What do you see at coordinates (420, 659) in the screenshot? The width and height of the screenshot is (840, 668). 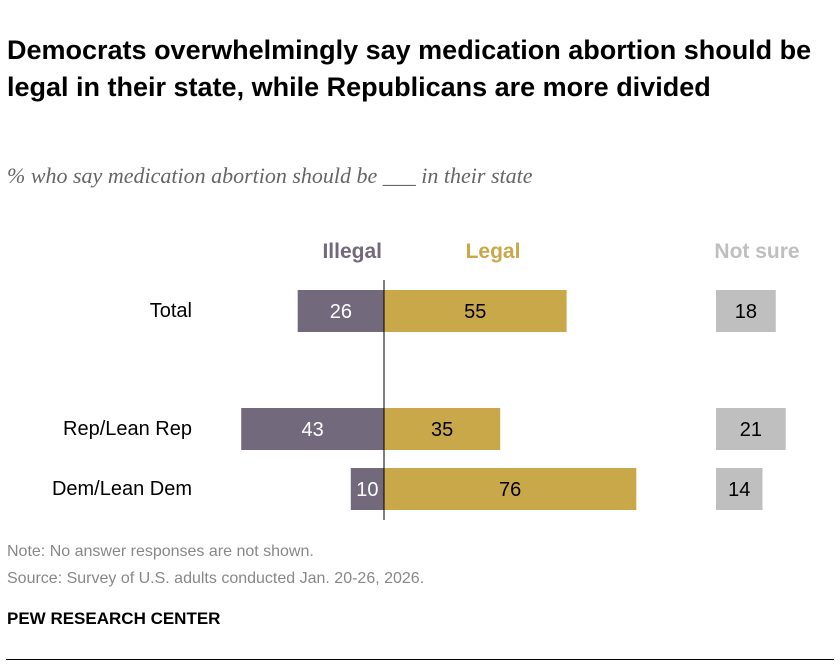 I see `bottom-rule` at bounding box center [420, 659].